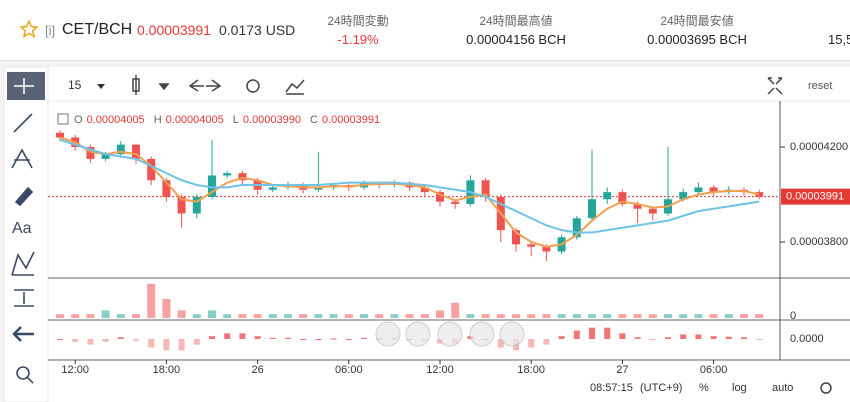 The height and width of the screenshot is (402, 850). I want to click on price-tag-label: 0.00003991, so click(815, 197).